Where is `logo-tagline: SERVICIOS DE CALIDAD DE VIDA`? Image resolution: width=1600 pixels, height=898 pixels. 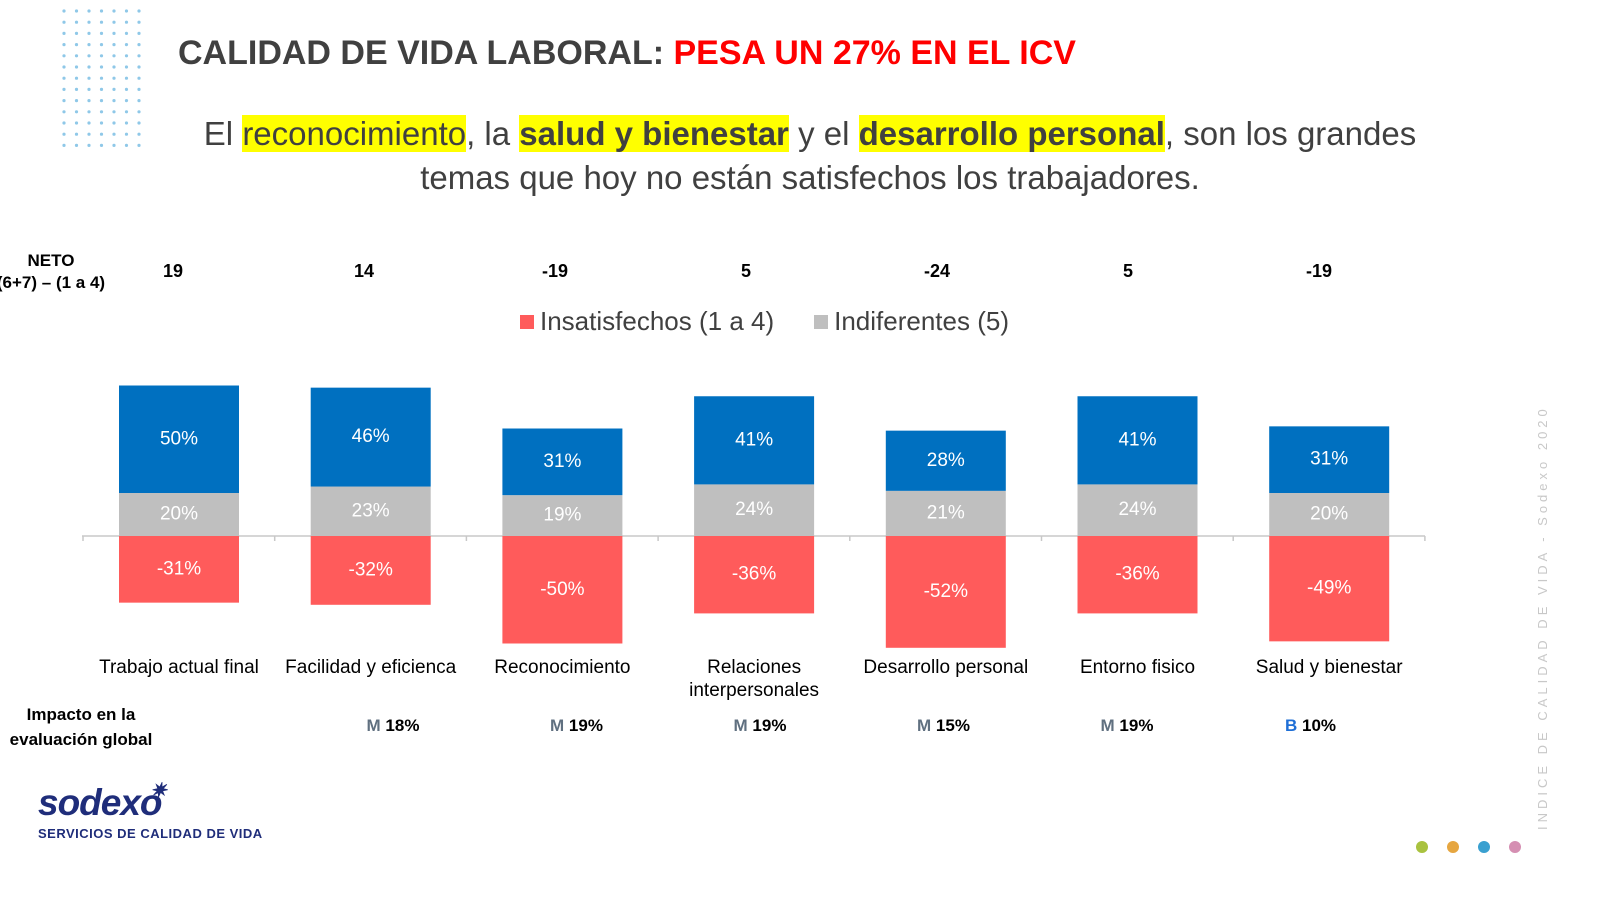 logo-tagline: SERVICIOS DE CALIDAD DE VIDA is located at coordinates (150, 833).